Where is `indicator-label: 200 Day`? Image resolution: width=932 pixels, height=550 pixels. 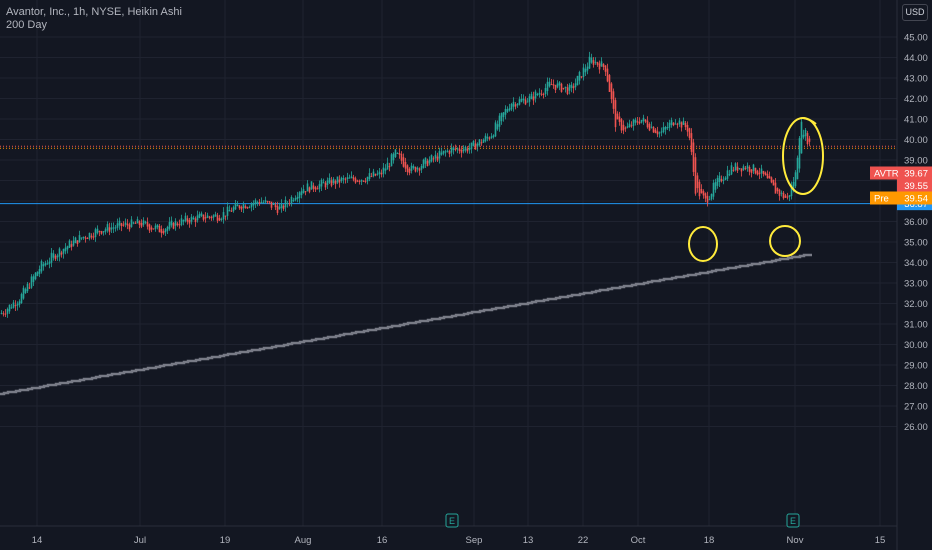
indicator-label: 200 Day is located at coordinates (26, 25).